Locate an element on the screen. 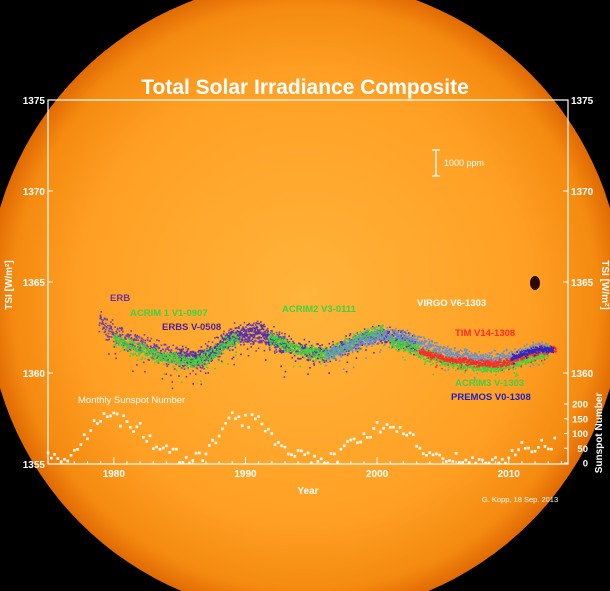 The width and height of the screenshot is (610, 591). scale-bar: 1000 ppm is located at coordinates (458, 163).